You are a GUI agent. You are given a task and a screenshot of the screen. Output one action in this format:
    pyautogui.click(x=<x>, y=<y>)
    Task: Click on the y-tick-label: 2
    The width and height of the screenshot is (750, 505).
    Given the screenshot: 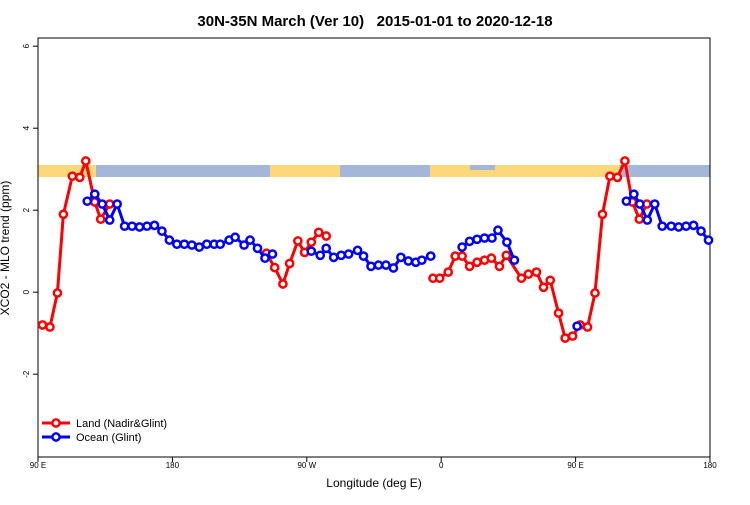 What is the action you would take?
    pyautogui.click(x=26, y=209)
    